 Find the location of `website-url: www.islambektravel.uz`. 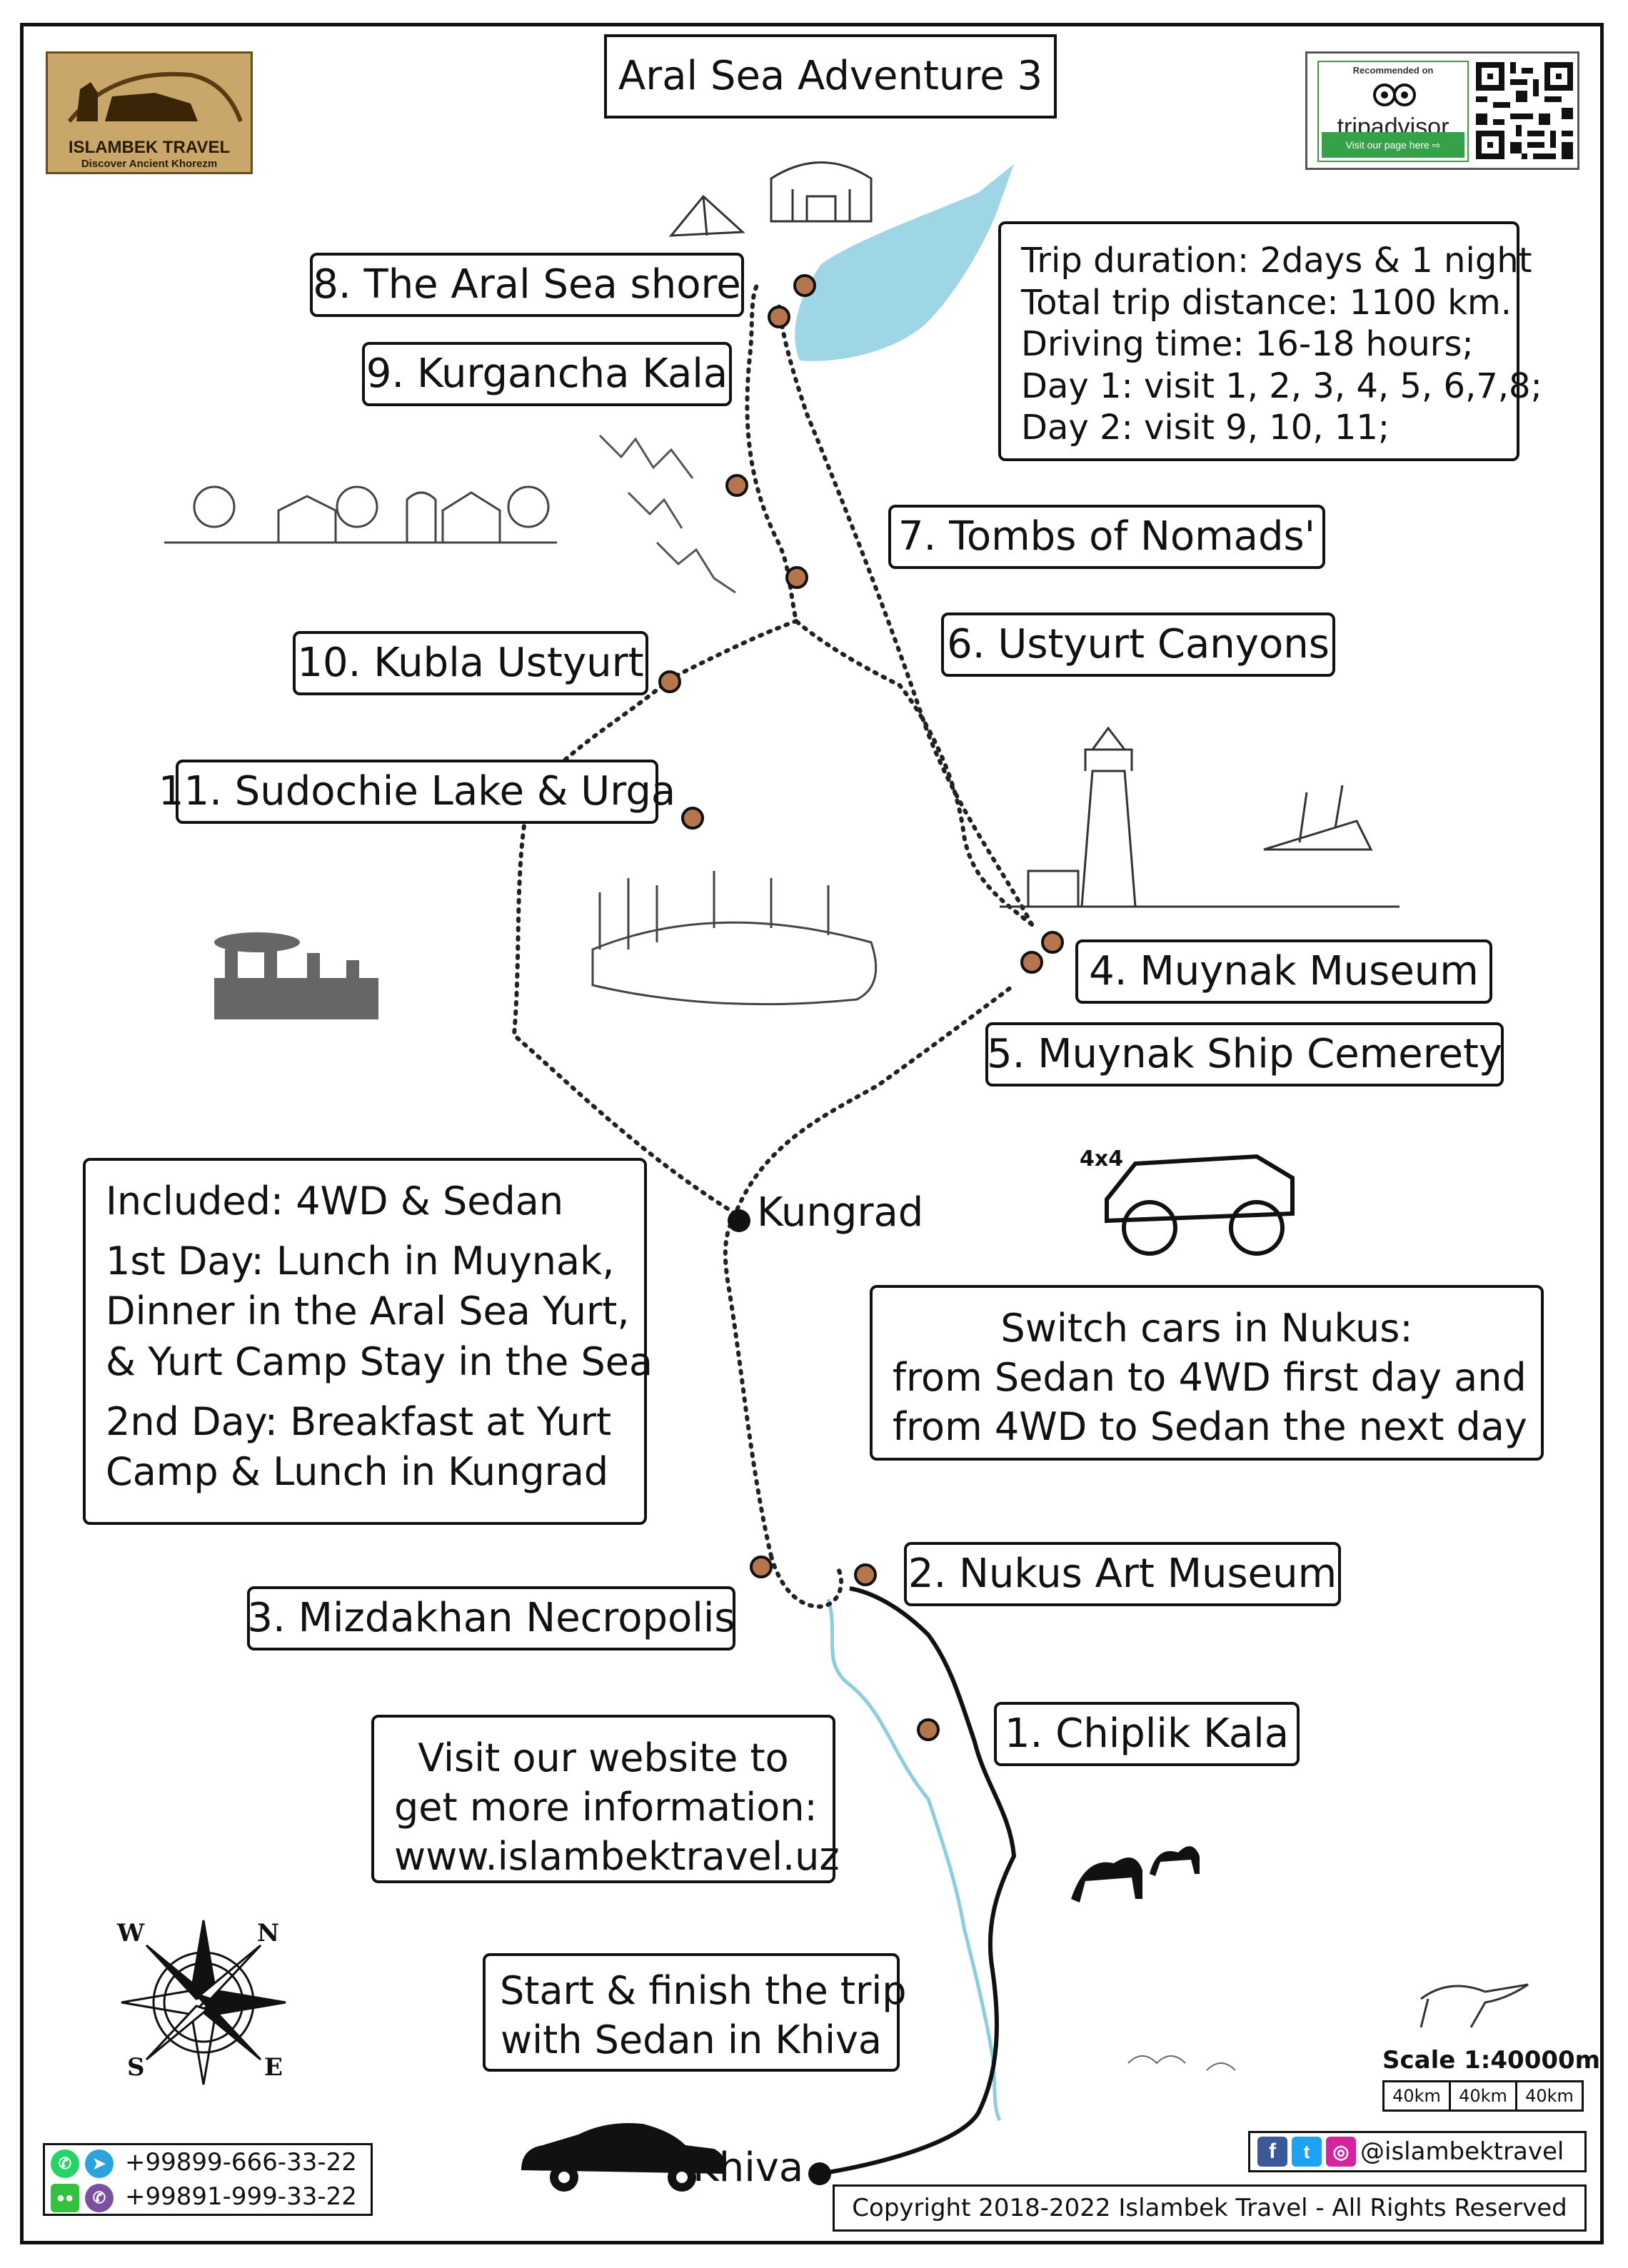

website-url: www.islambektravel.uz is located at coordinates (617, 1857).